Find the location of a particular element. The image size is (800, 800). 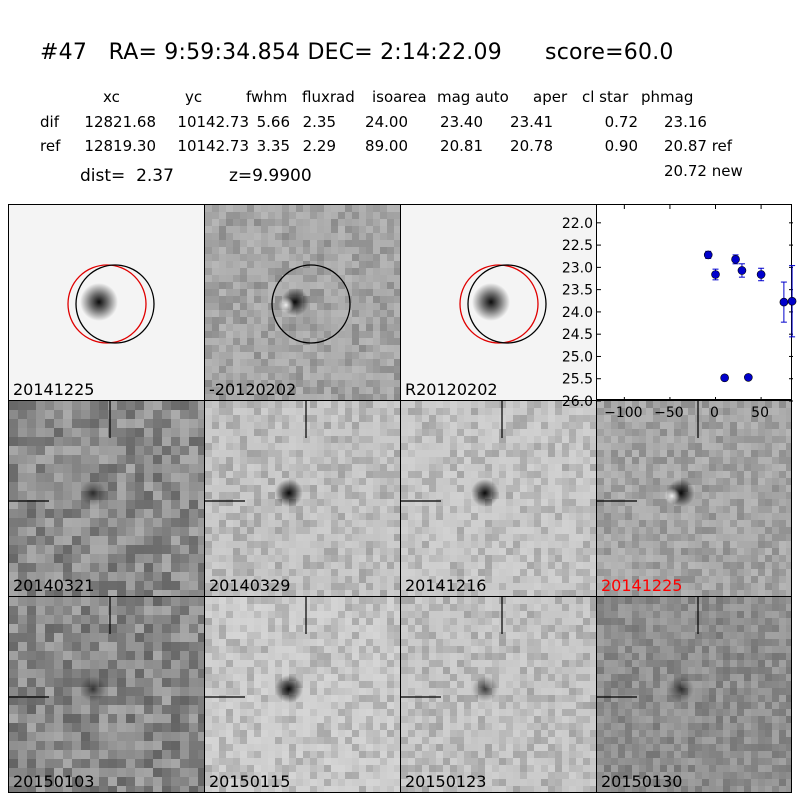

y-tick-label: 23.0 is located at coordinates (577, 268).